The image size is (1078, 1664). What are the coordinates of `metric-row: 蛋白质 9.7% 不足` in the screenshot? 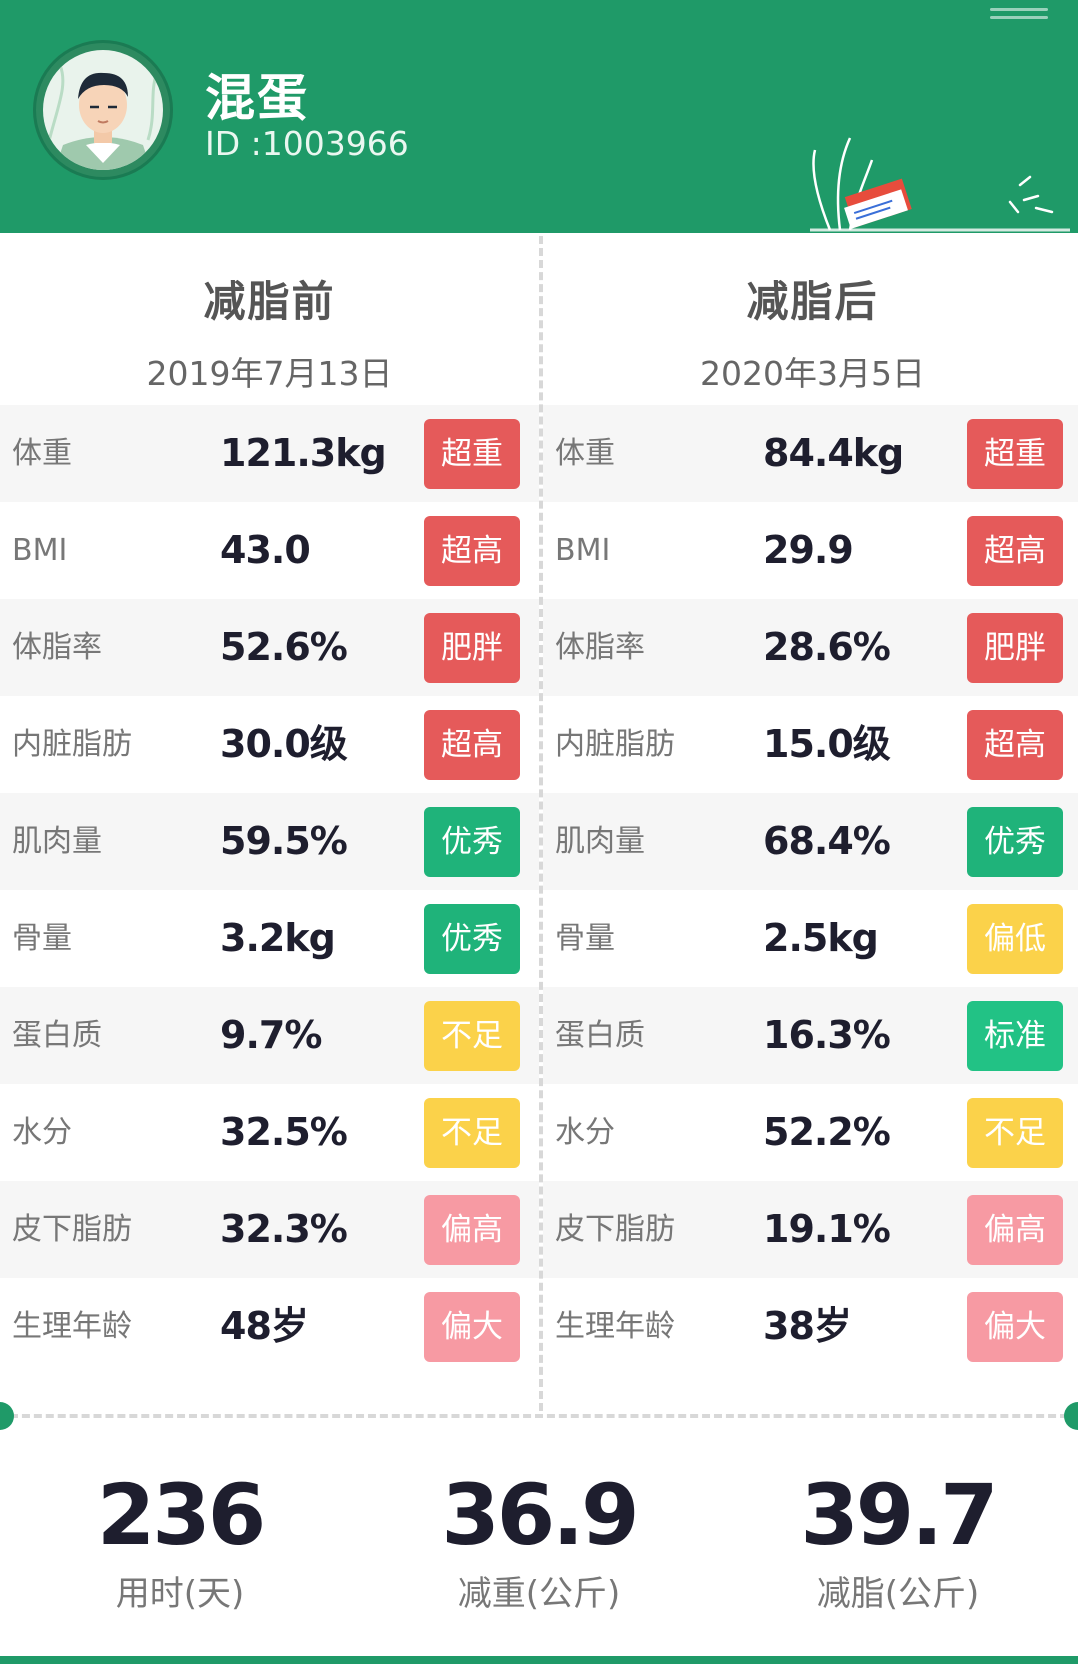 It's located at (269, 1035).